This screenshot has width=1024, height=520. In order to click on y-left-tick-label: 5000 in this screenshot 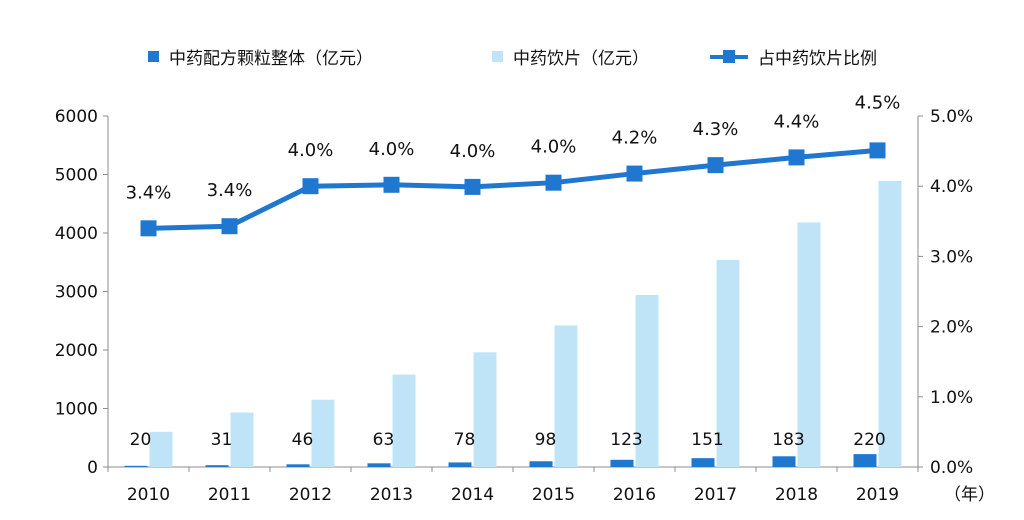, I will do `click(76, 176)`.